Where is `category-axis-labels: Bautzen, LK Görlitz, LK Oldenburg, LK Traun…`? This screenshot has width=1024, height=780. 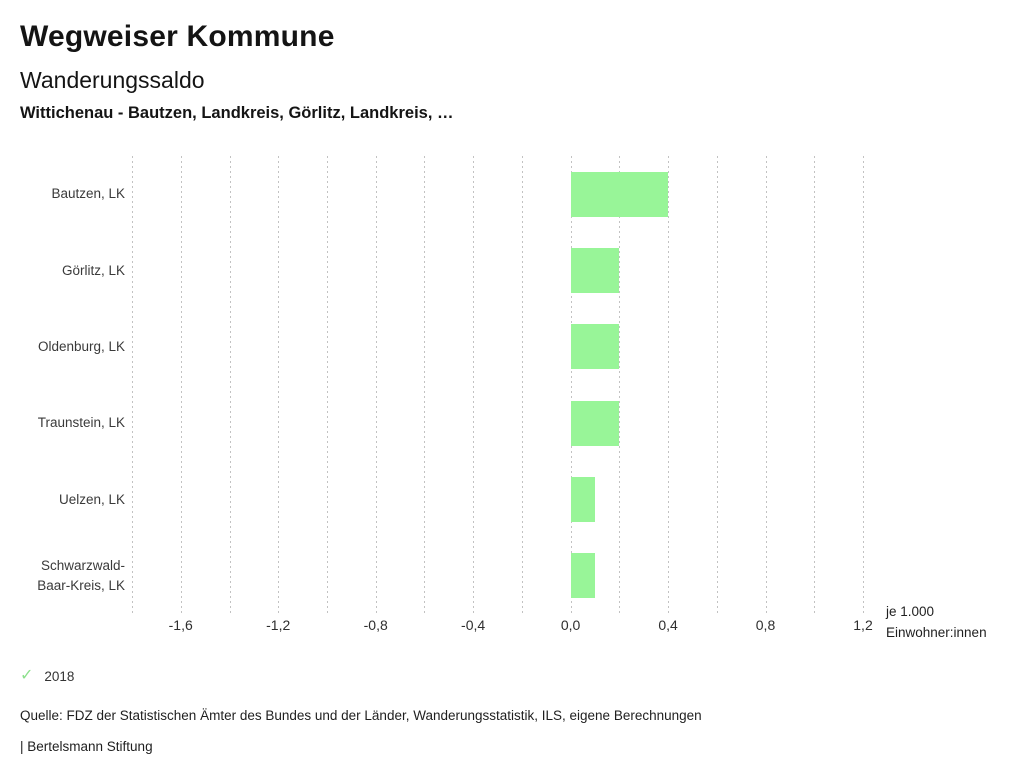
category-axis-labels: Bautzen, LK Görlitz, LK Oldenburg, LK Traun… is located at coordinates (69, 385).